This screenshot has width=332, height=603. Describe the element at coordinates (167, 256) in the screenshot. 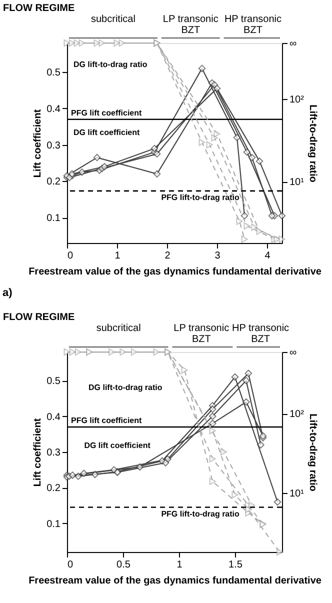

I see `x-tick-label: 2` at that location.